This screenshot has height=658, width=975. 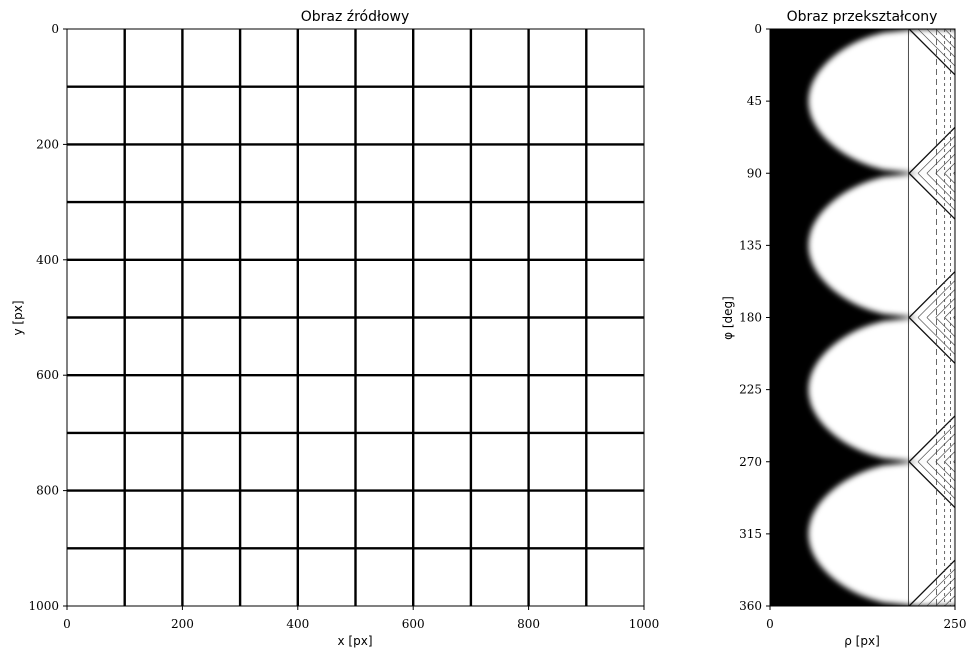 What do you see at coordinates (754, 101) in the screenshot?
I see `transformed-y-tick-label: 45` at bounding box center [754, 101].